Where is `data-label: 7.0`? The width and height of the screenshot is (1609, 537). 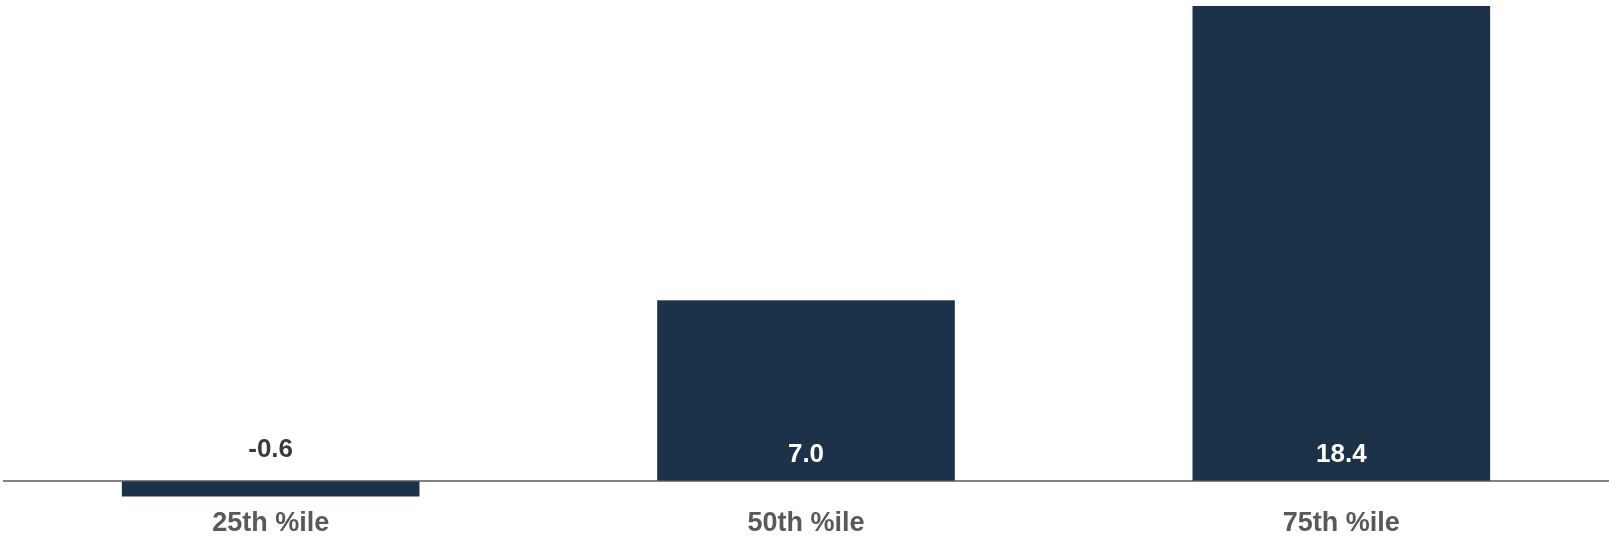
data-label: 7.0 is located at coordinates (806, 453).